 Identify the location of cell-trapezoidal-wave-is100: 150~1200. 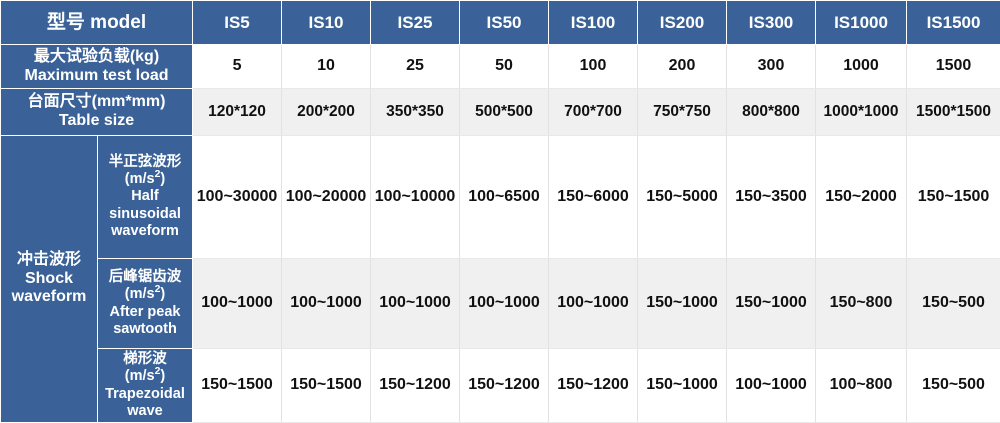
(593, 386).